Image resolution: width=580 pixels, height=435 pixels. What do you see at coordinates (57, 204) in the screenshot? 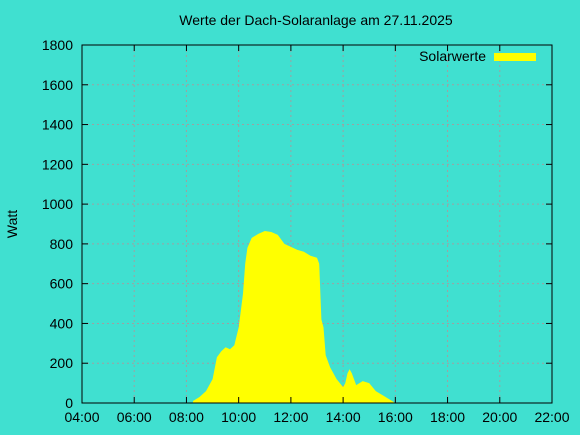
I see `y-tick-label: 1000` at bounding box center [57, 204].